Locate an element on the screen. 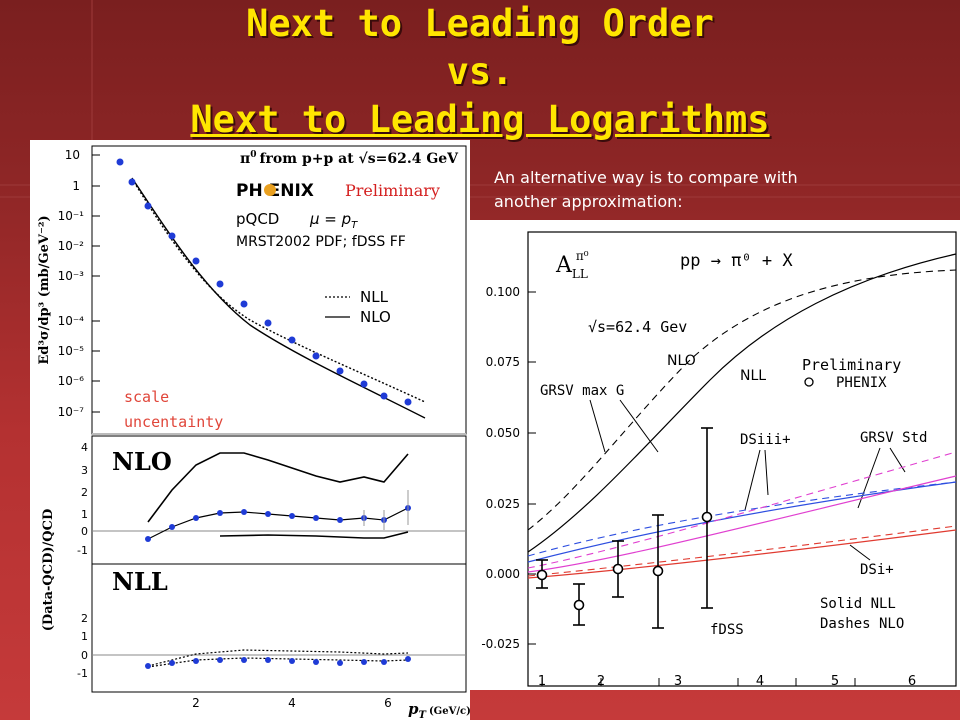  dsiii-label: DSiii+ is located at coordinates (765, 440).